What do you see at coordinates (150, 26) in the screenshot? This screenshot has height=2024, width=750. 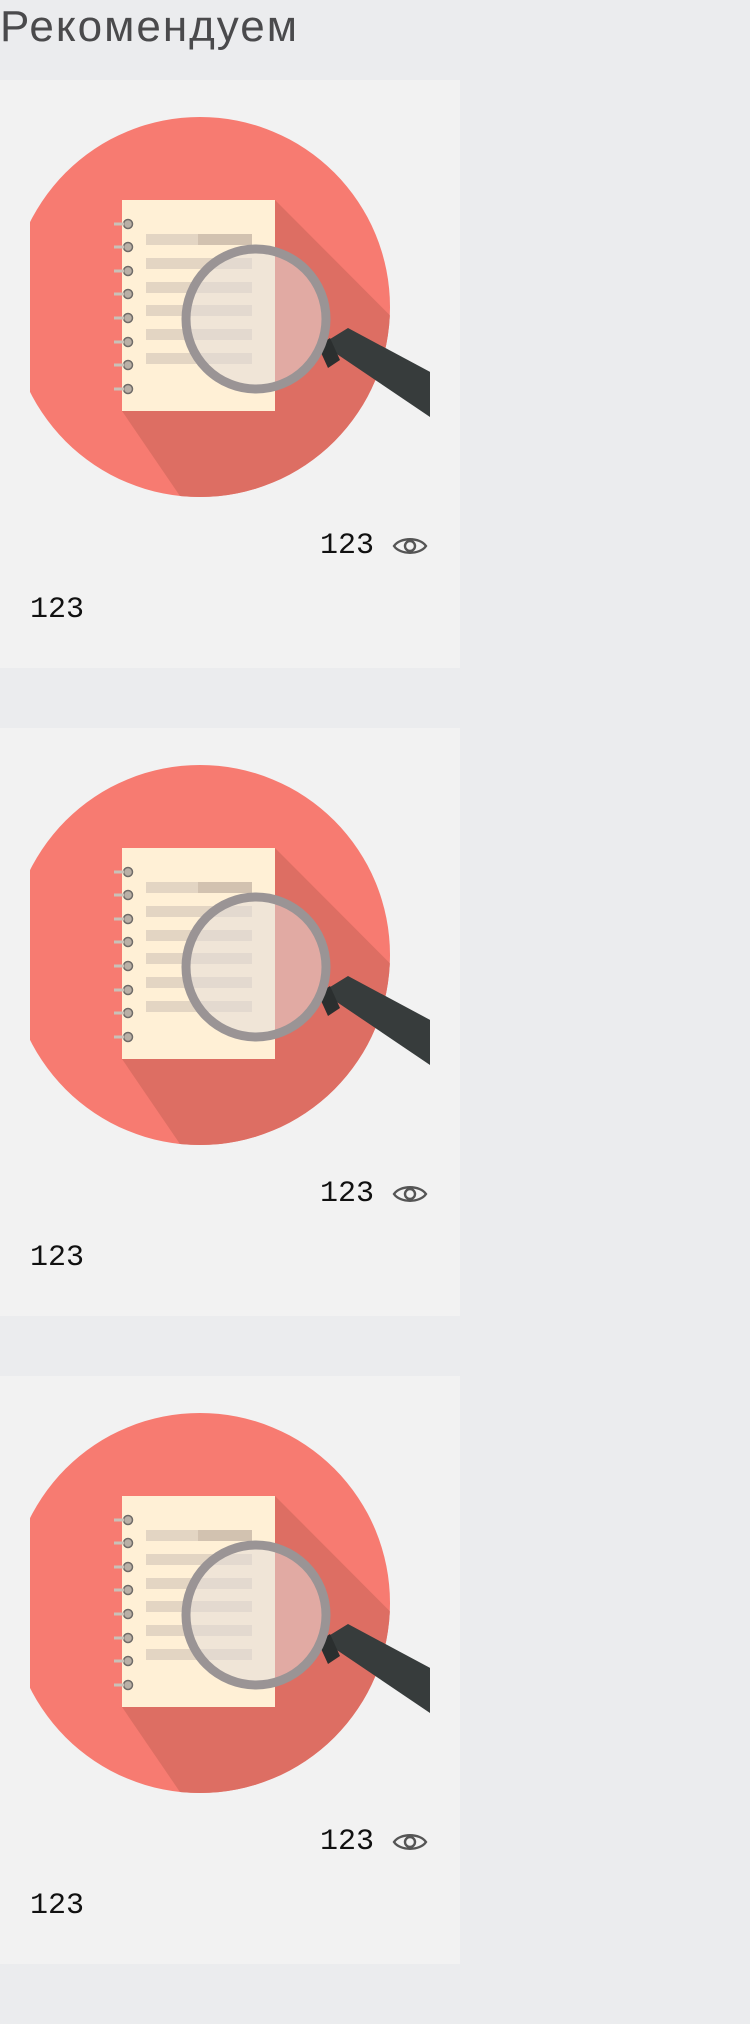 I see `section-title: Рекомендуем` at bounding box center [150, 26].